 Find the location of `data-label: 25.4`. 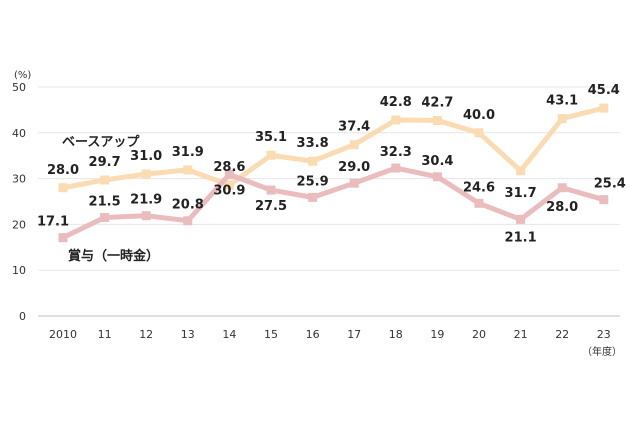

data-label: 25.4 is located at coordinates (610, 184).